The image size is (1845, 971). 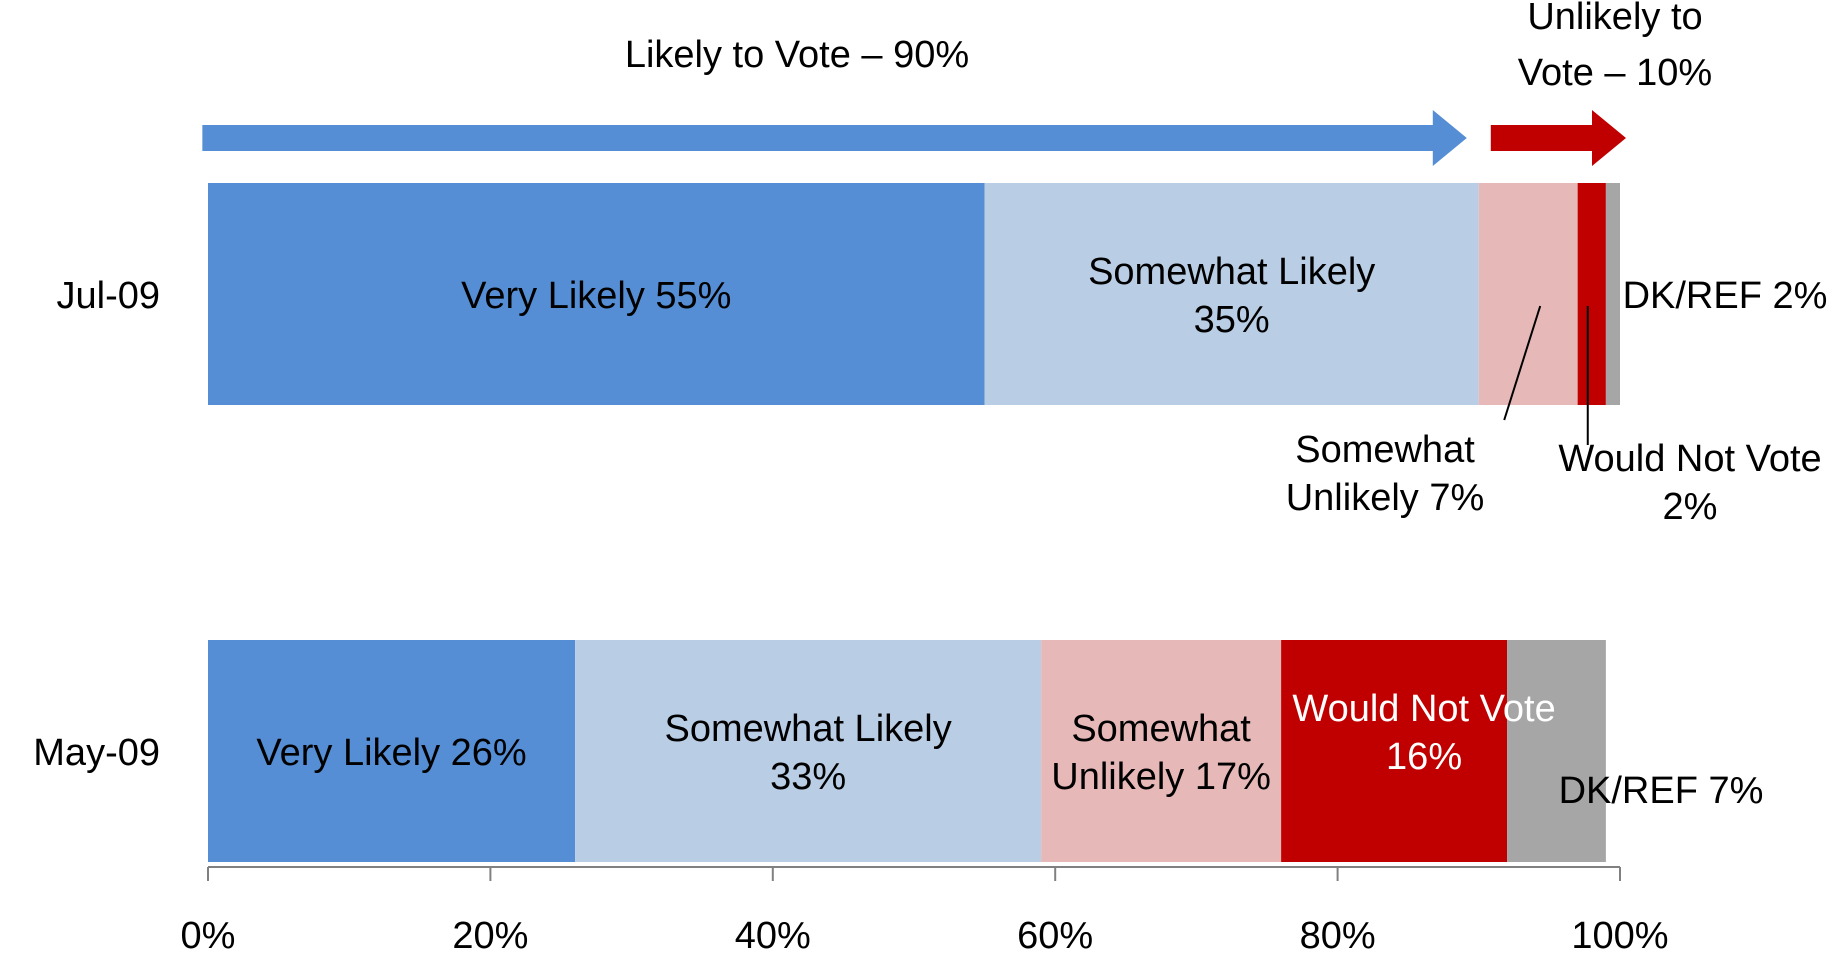 I want to click on unlikely-to-vote-label: Unlikely to Vote – 10%, so click(x=1615, y=47).